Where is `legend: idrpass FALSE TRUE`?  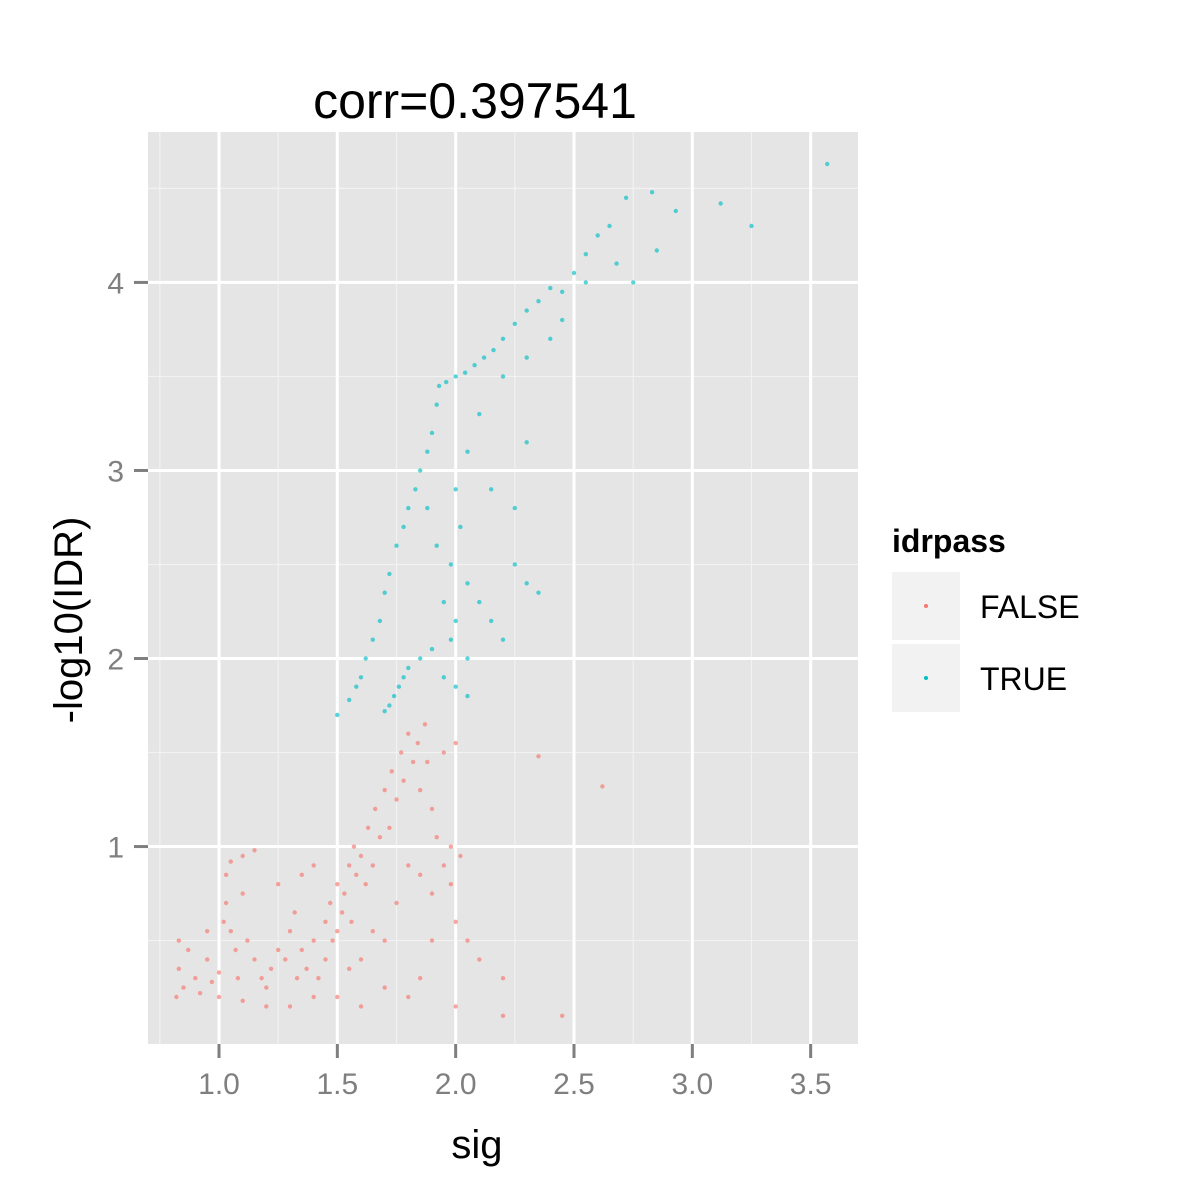 legend: idrpass FALSE TRUE is located at coordinates (986, 617).